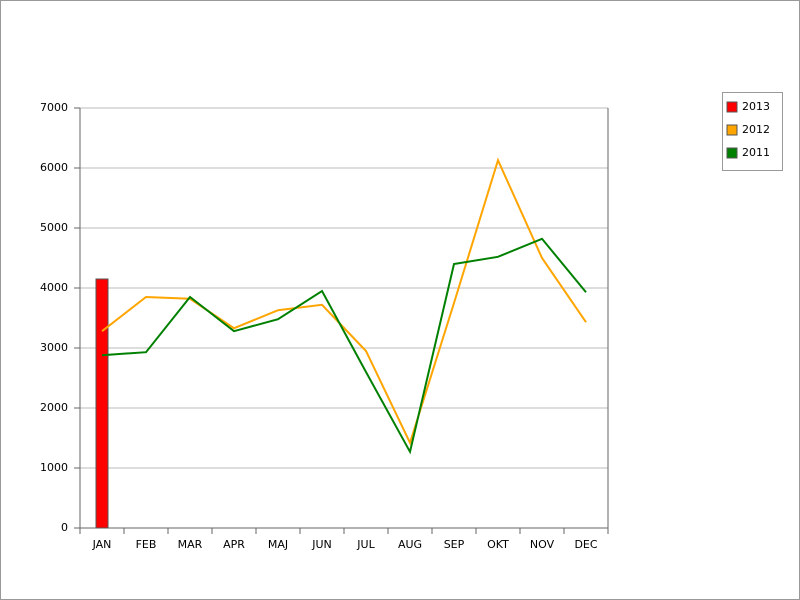 The height and width of the screenshot is (600, 800). What do you see at coordinates (234, 544) in the screenshot?
I see `x-tick-label: APR` at bounding box center [234, 544].